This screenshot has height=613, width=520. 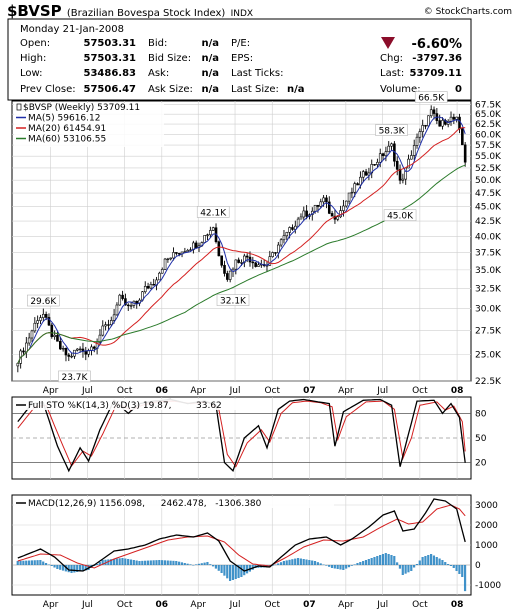 What do you see at coordinates (400, 89) in the screenshot?
I see `quote-label-14: Volume:` at bounding box center [400, 89].